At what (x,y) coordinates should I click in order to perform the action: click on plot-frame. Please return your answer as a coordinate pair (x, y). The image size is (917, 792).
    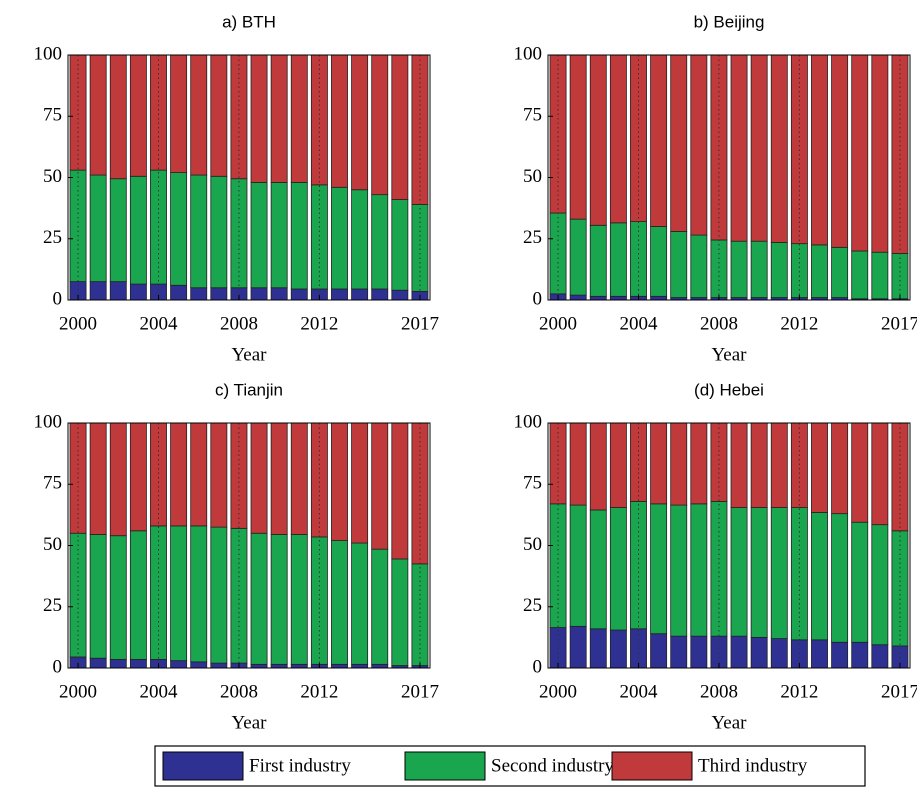
    Looking at the image, I should click on (729, 545).